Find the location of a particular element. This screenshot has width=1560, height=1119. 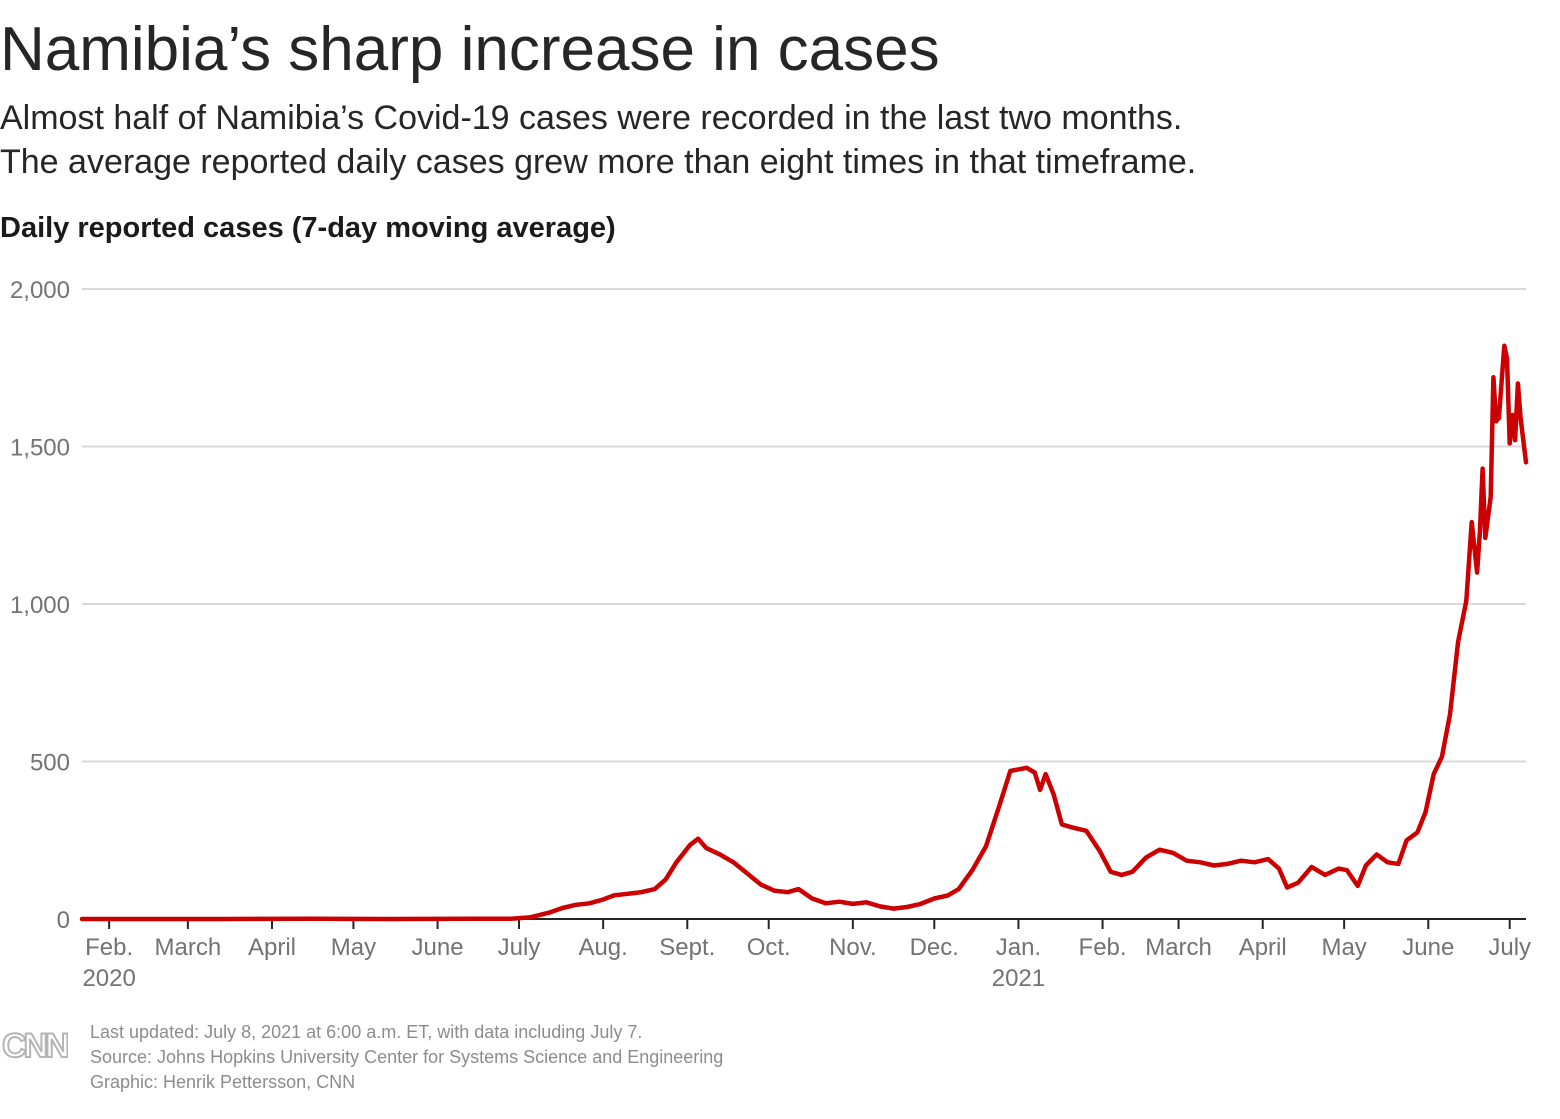

cnn-logo: CNN is located at coordinates (35, 1045).